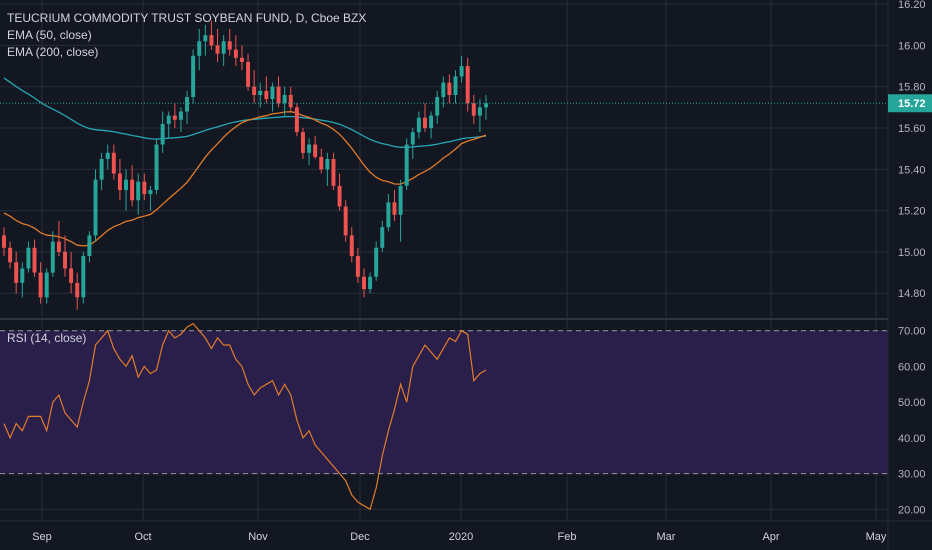 This screenshot has height=550, width=932. I want to click on last-price-label: 15.72, so click(912, 104).